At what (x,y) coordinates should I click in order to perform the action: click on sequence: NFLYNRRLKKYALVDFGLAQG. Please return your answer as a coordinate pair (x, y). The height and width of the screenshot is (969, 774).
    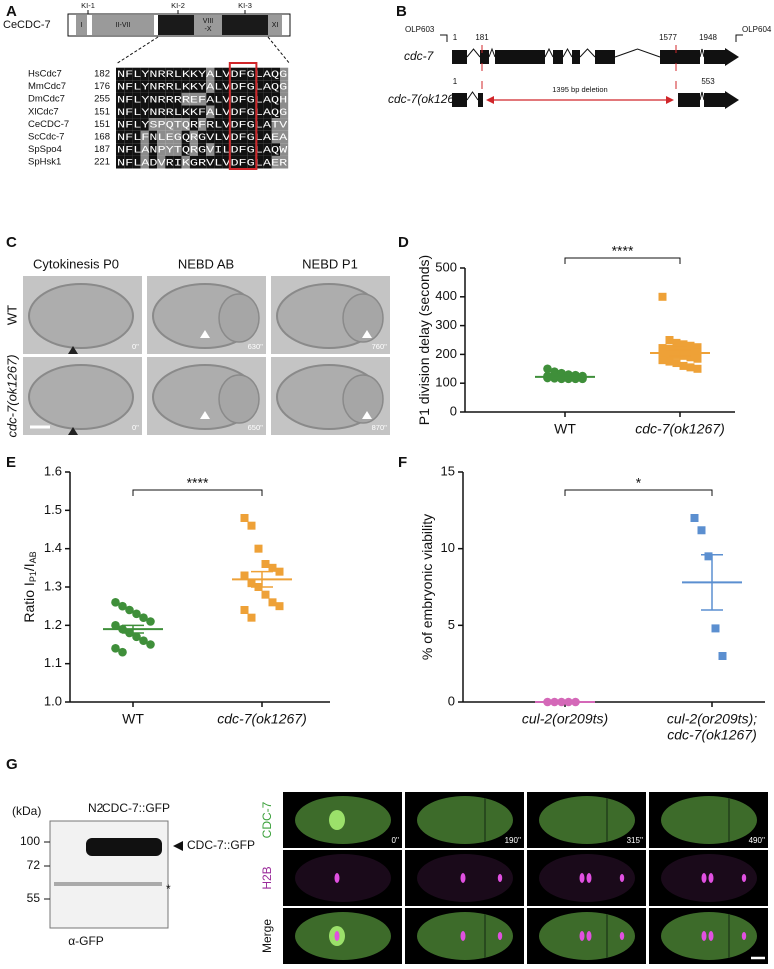
    Looking at the image, I should click on (202, 88).